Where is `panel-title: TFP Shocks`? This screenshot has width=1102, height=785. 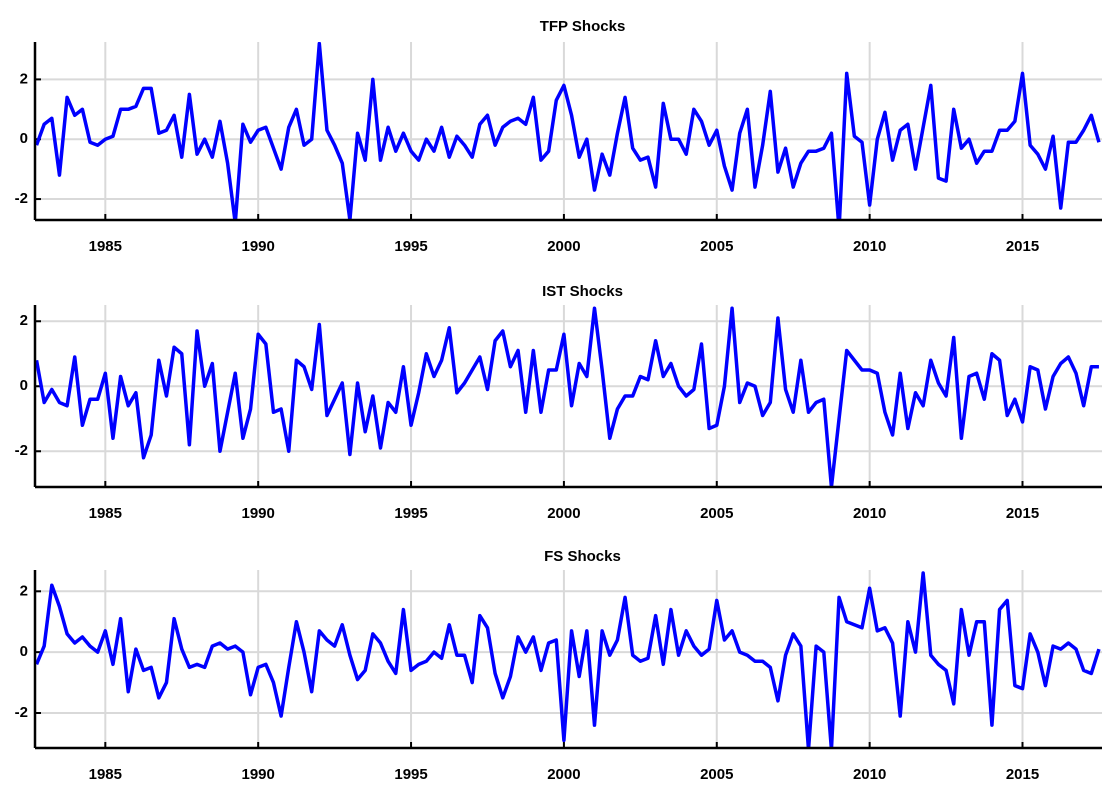 panel-title: TFP Shocks is located at coordinates (583, 26).